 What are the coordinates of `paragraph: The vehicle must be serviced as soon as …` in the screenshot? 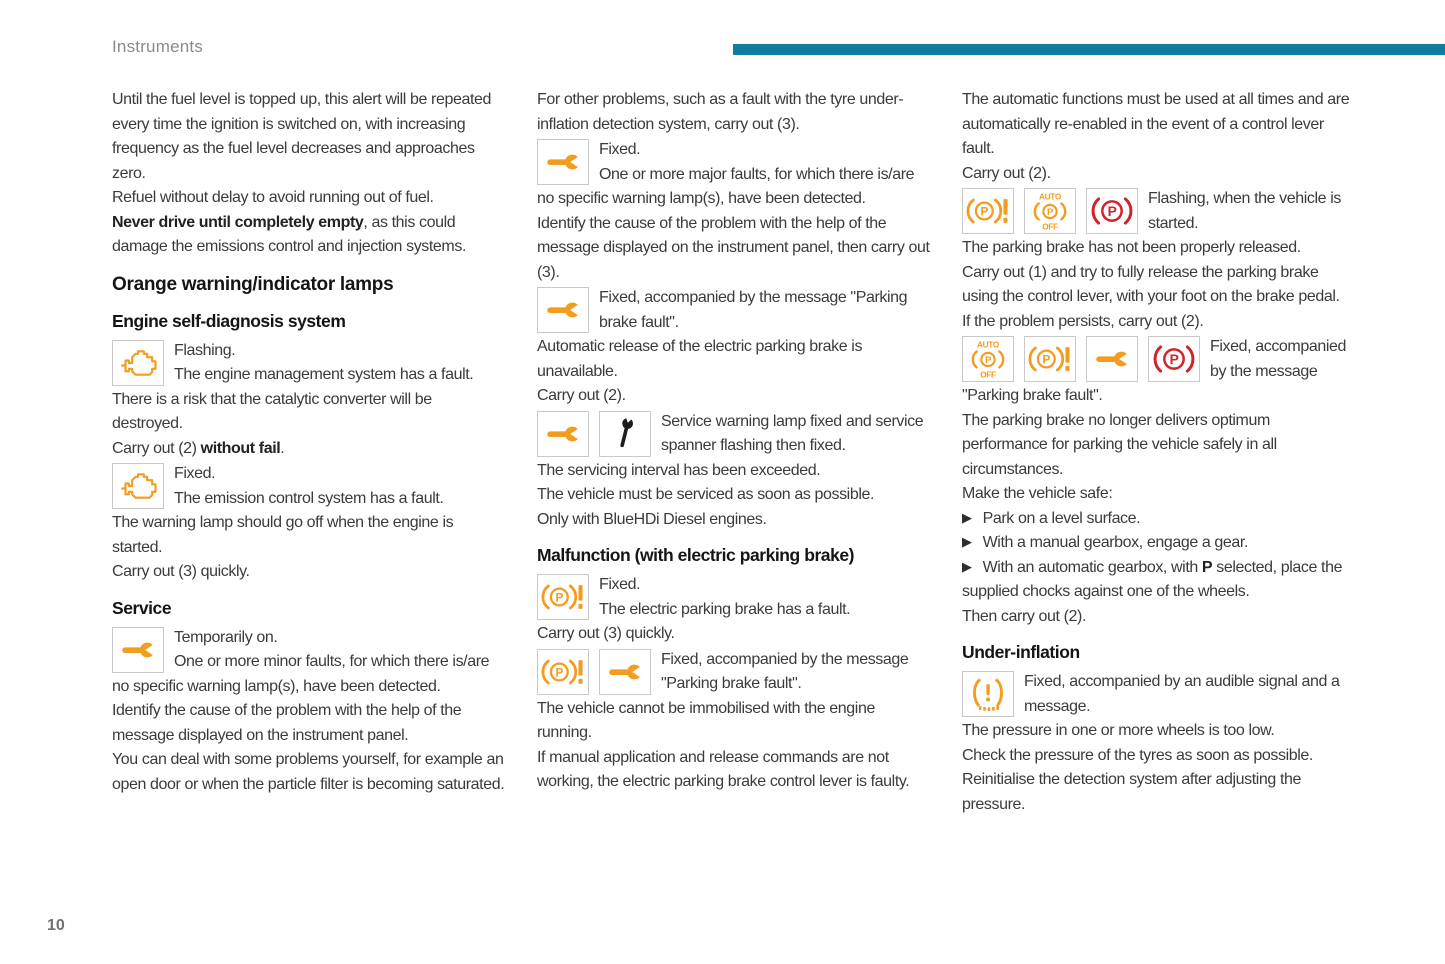 It's located at (706, 494).